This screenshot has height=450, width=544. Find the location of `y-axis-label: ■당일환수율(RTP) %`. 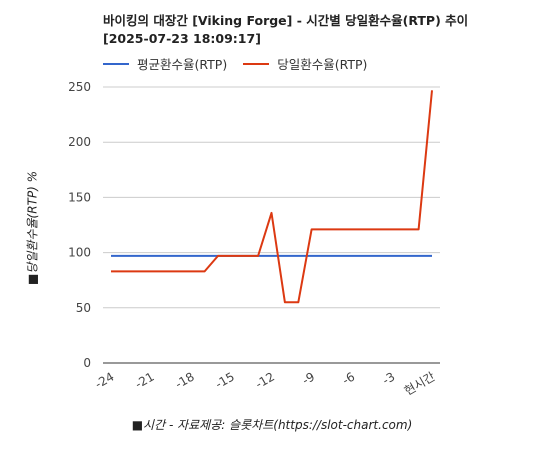

y-axis-label: ■당일환수율(RTP) % is located at coordinates (32, 228).